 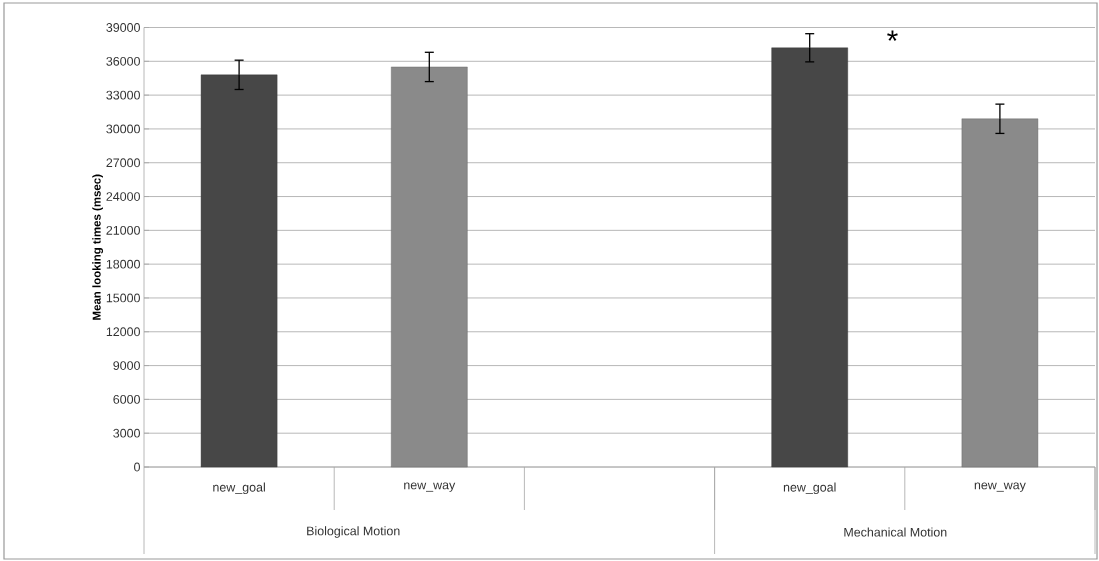 What do you see at coordinates (123, 95) in the screenshot?
I see `y-tick-label: 33000` at bounding box center [123, 95].